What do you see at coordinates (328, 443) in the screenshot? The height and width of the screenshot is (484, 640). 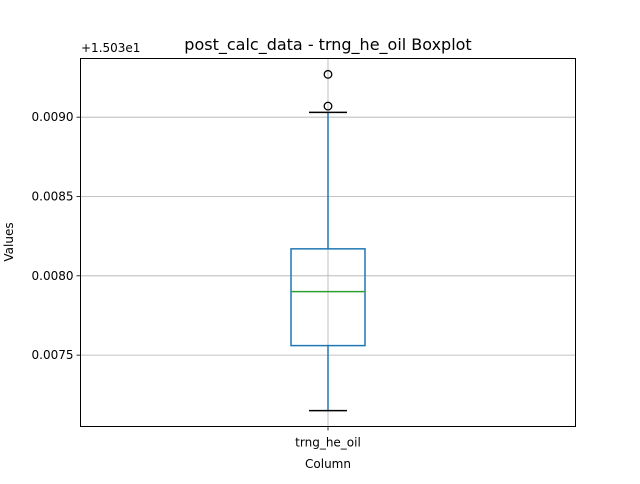 I see `x-tick-label: trng_he_oil` at bounding box center [328, 443].